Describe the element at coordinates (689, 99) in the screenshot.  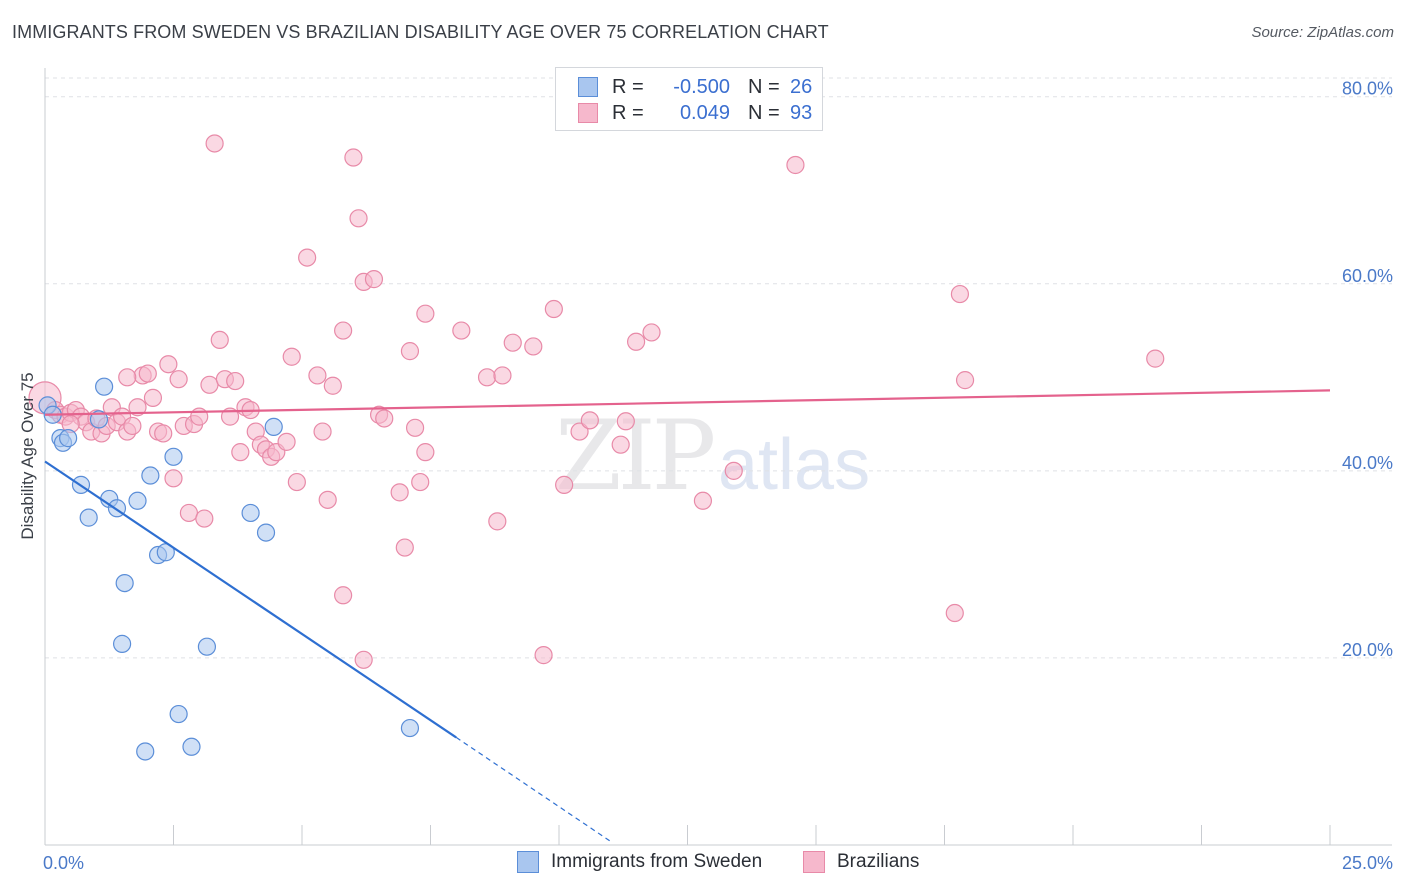
I see `correlation-legend: R = -0.500 N = 26 R = 0.049 N = 93` at that location.